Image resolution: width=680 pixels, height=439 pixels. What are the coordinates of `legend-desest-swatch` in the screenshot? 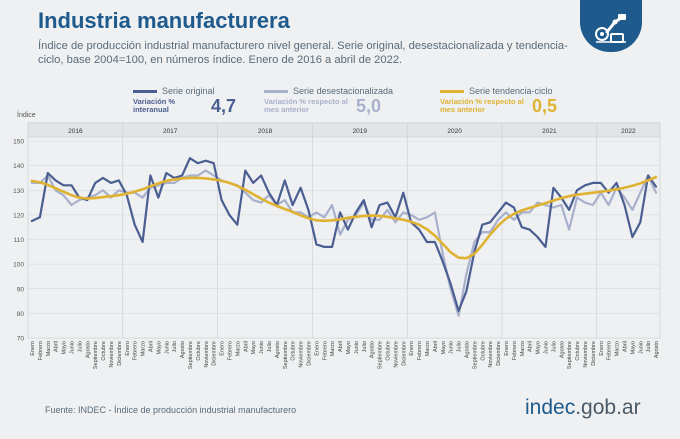 It's located at (276, 92).